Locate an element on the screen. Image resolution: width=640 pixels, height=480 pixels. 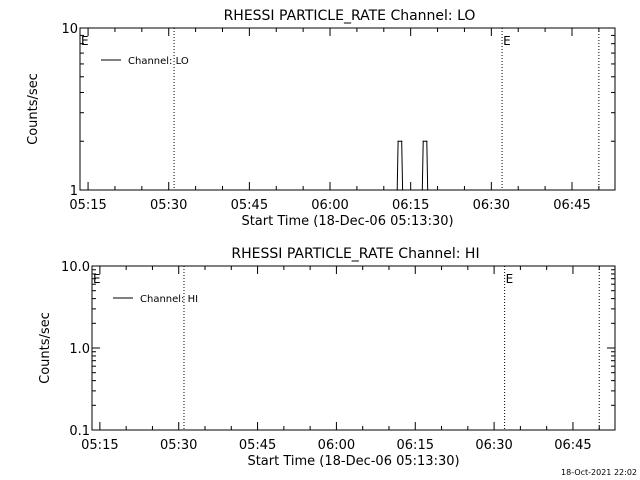
y-tick-label: 10.0 is located at coordinates (75, 267).